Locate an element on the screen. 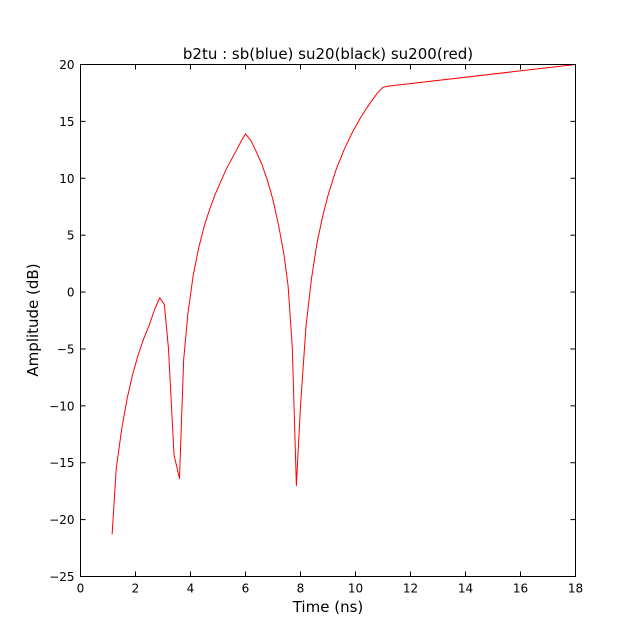 This screenshot has width=640, height=640. y-tick-label: 20 is located at coordinates (66, 65).